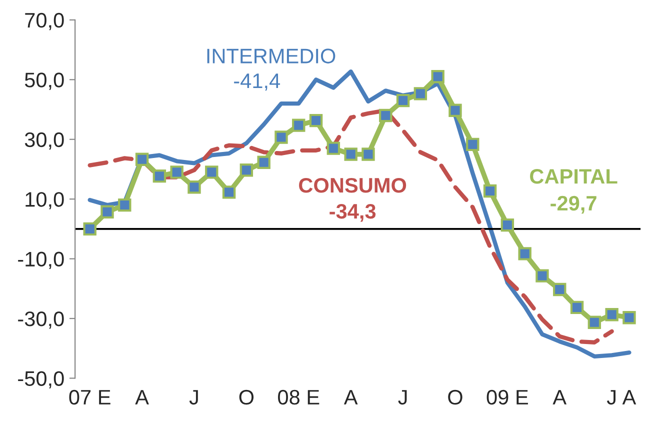  I want to click on annotation: -29,7, so click(573, 205).